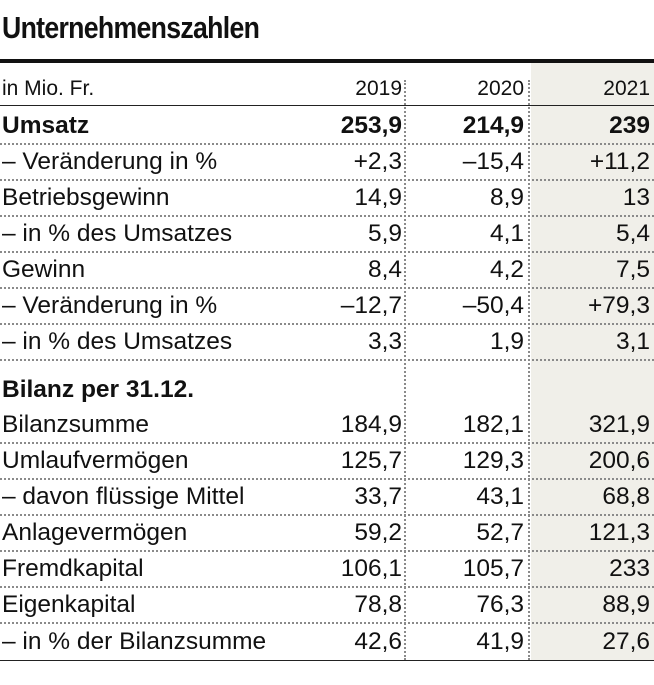 This screenshot has width=654, height=685. I want to click on row-value: 125,7, so click(371, 460).